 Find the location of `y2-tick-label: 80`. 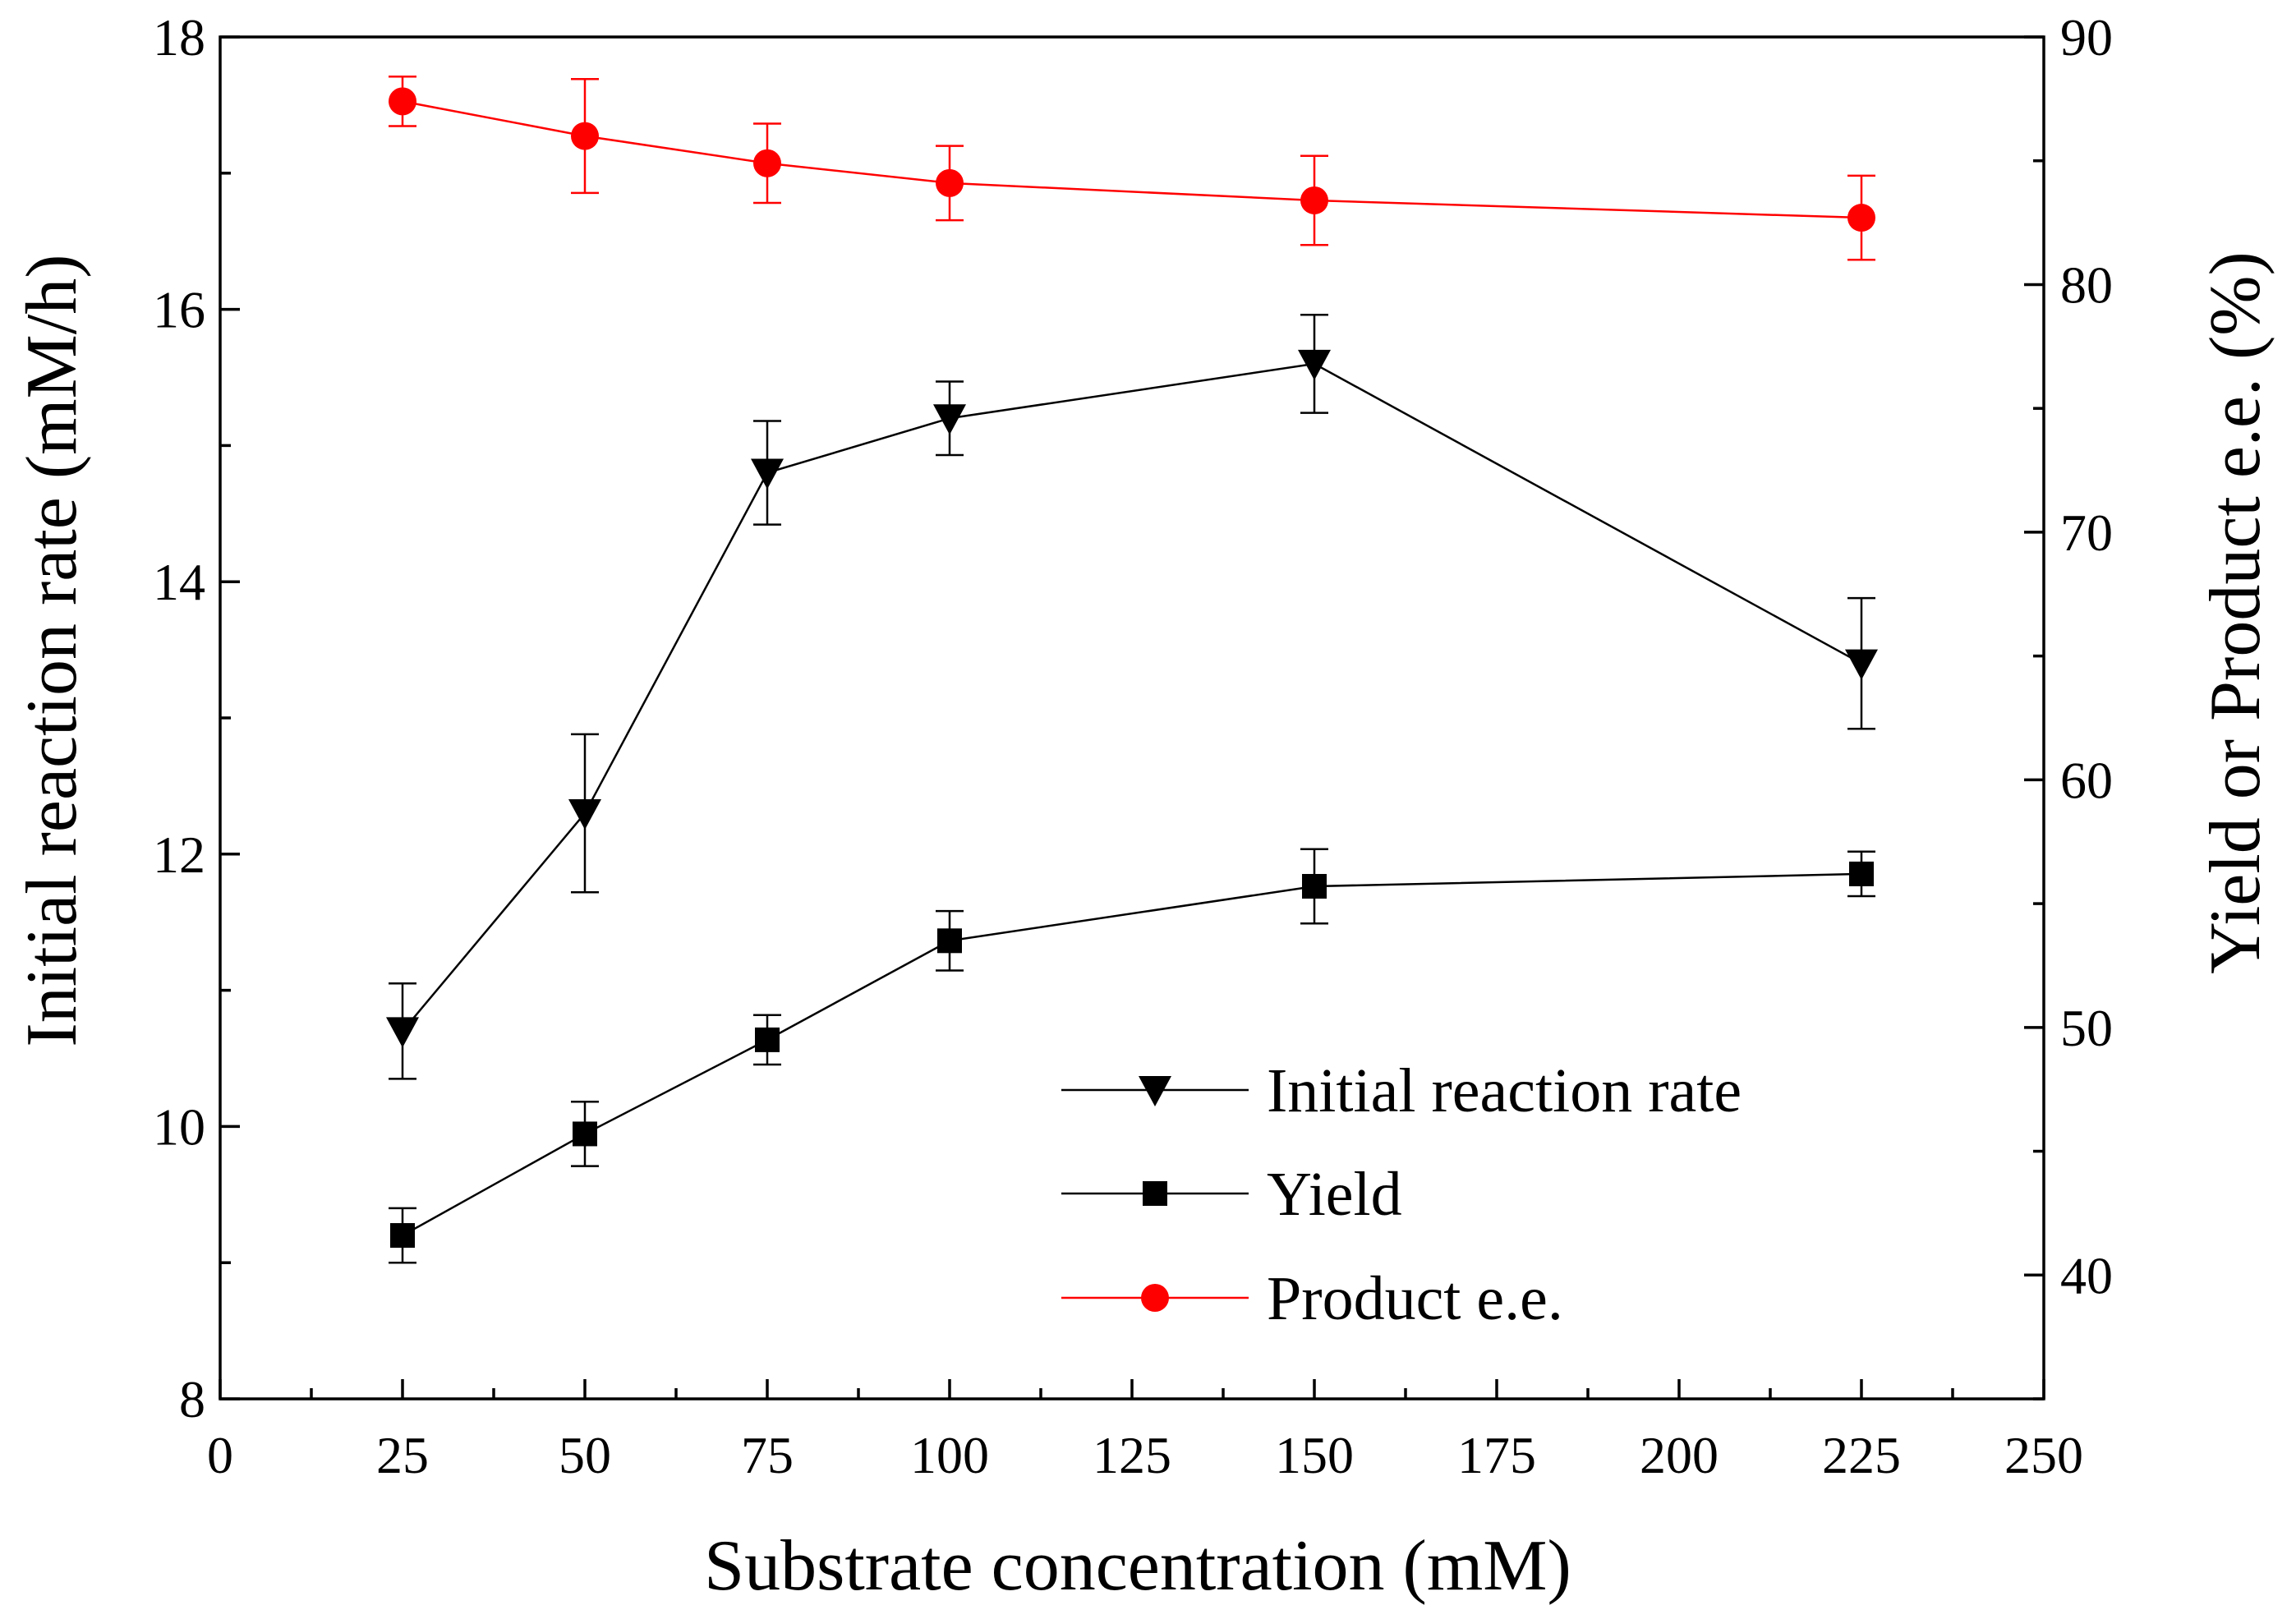

y2-tick-label: 80 is located at coordinates (2086, 284).